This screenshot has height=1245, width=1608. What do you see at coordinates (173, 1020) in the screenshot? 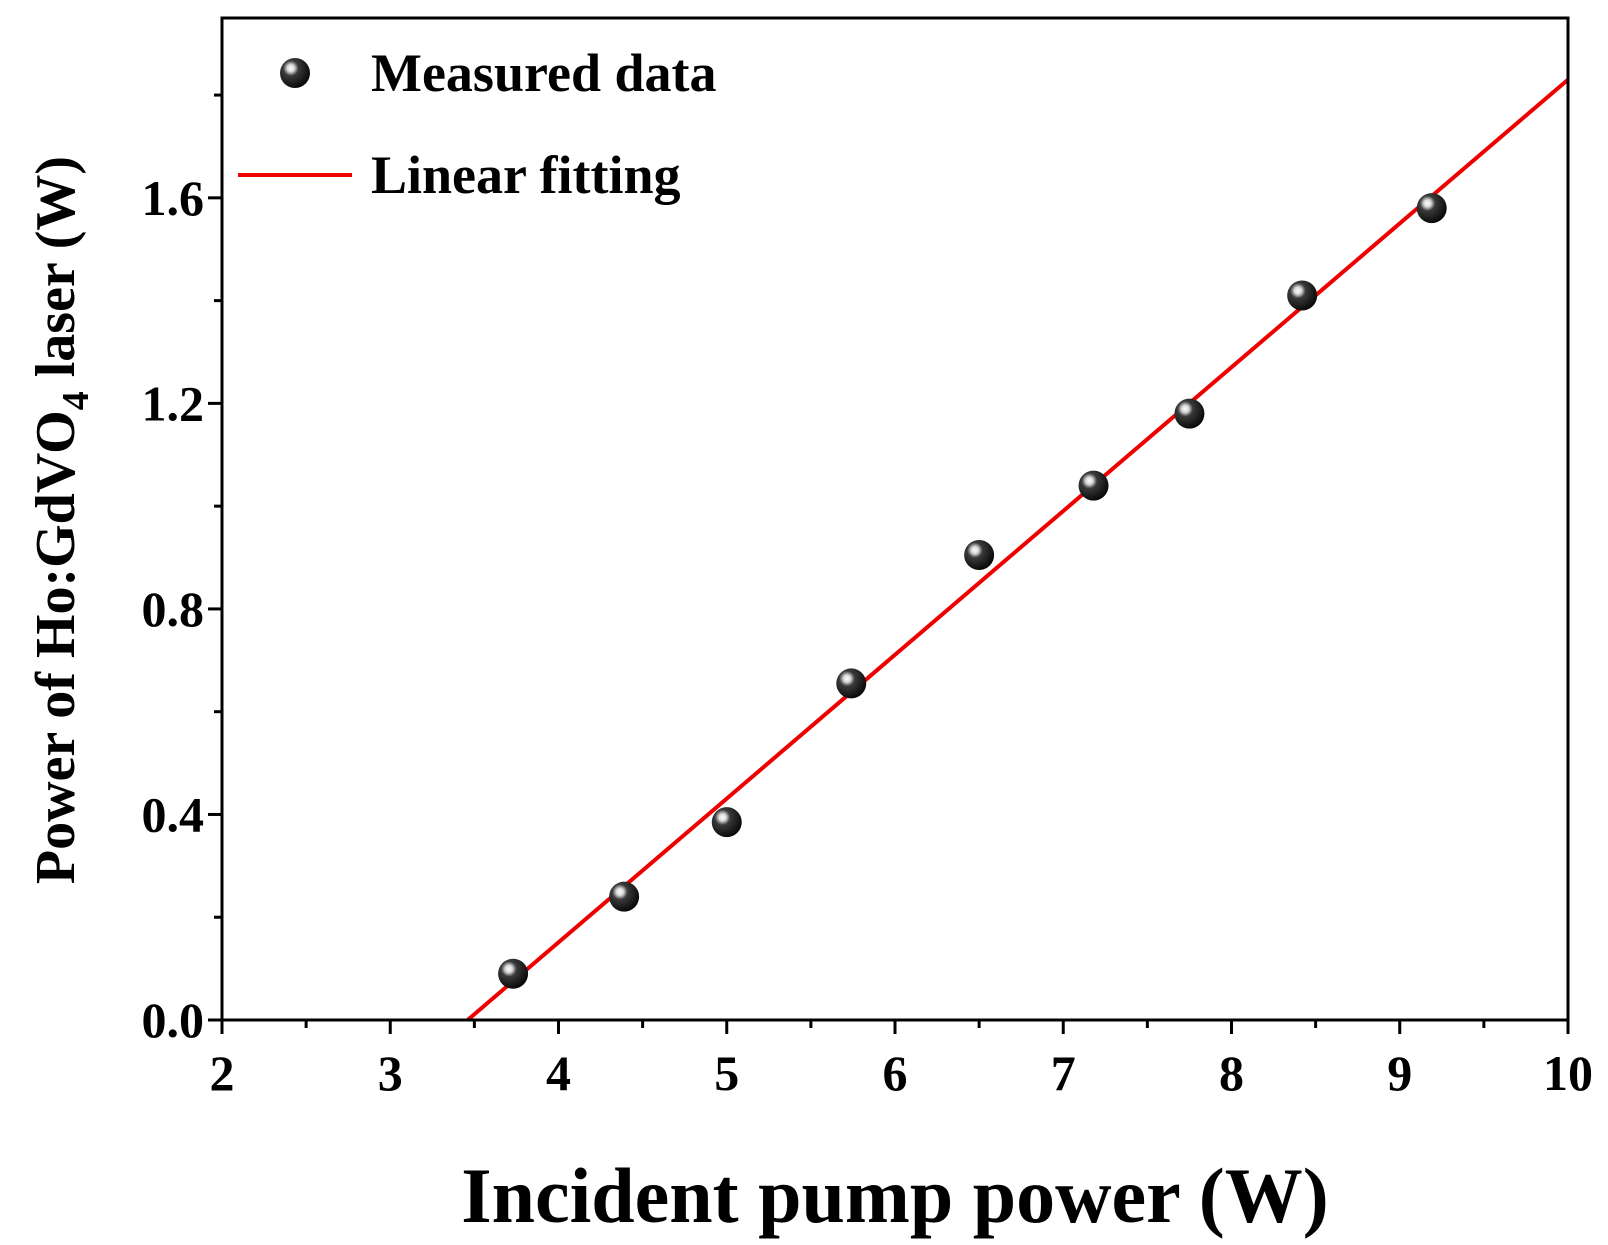
I see `y-tick-label: 0.0` at bounding box center [173, 1020].